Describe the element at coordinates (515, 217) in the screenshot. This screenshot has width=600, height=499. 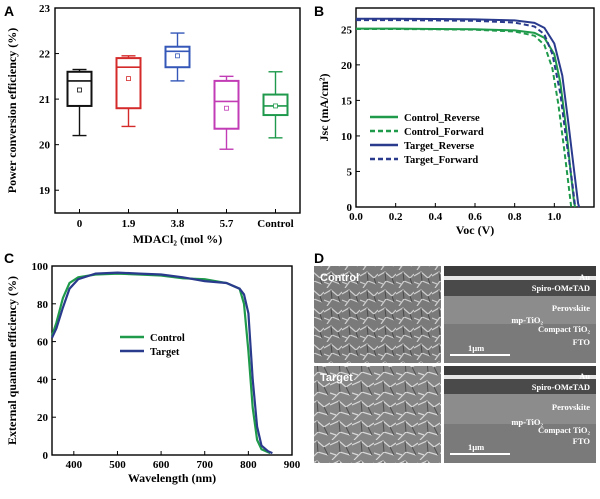
I see `x-tick-label: 0.8` at that location.